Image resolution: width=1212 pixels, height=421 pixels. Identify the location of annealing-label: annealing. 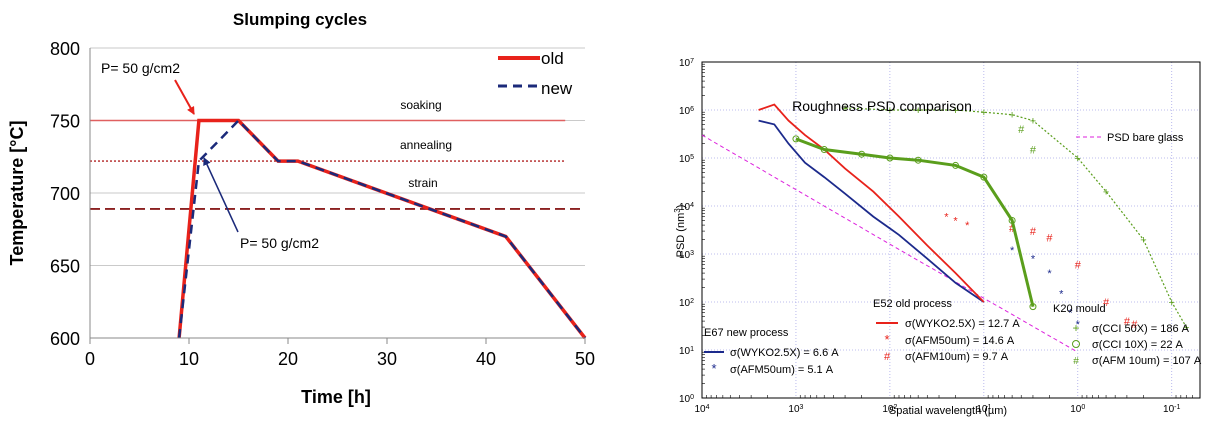
(426, 145).